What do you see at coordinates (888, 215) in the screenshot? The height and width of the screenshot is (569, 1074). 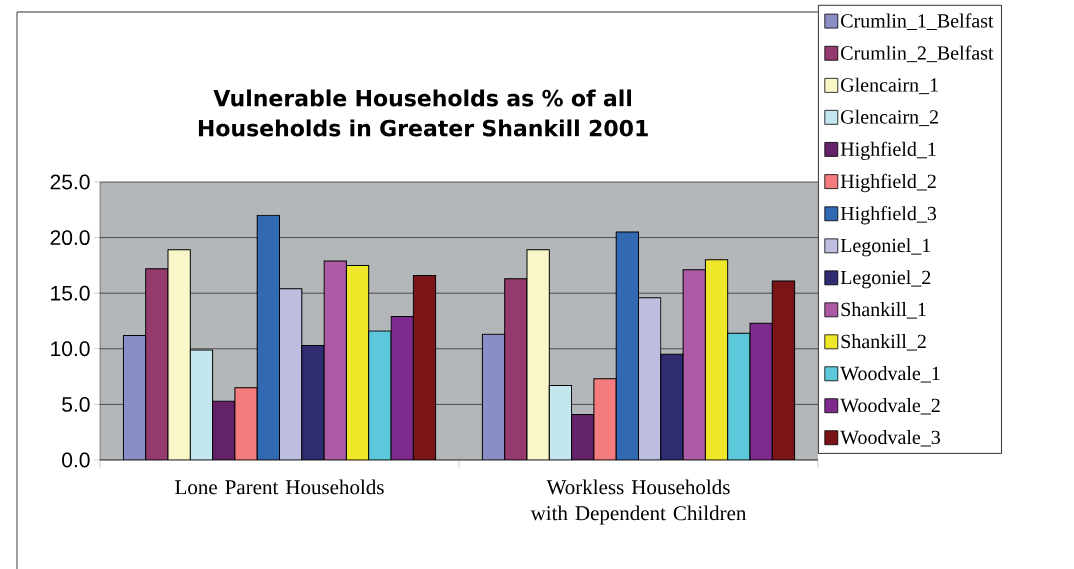 I see `legend-label: Highfield_3` at bounding box center [888, 215].